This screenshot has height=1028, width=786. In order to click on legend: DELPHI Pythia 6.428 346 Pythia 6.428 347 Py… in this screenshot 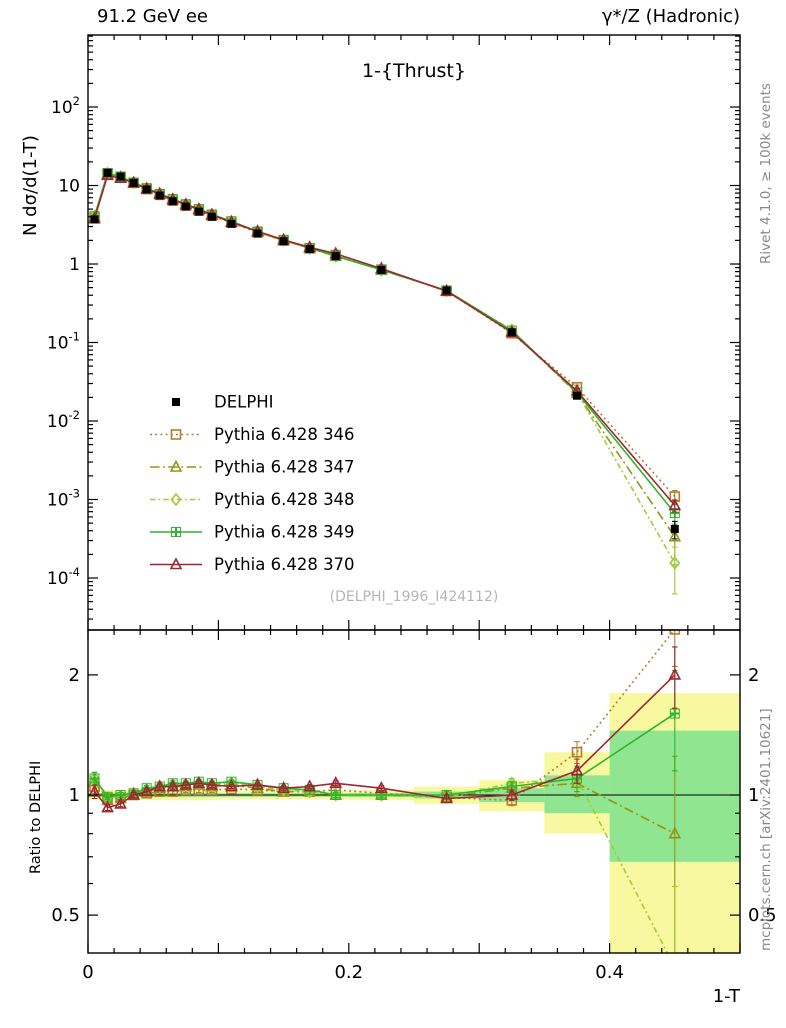, I will do `click(252, 483)`.